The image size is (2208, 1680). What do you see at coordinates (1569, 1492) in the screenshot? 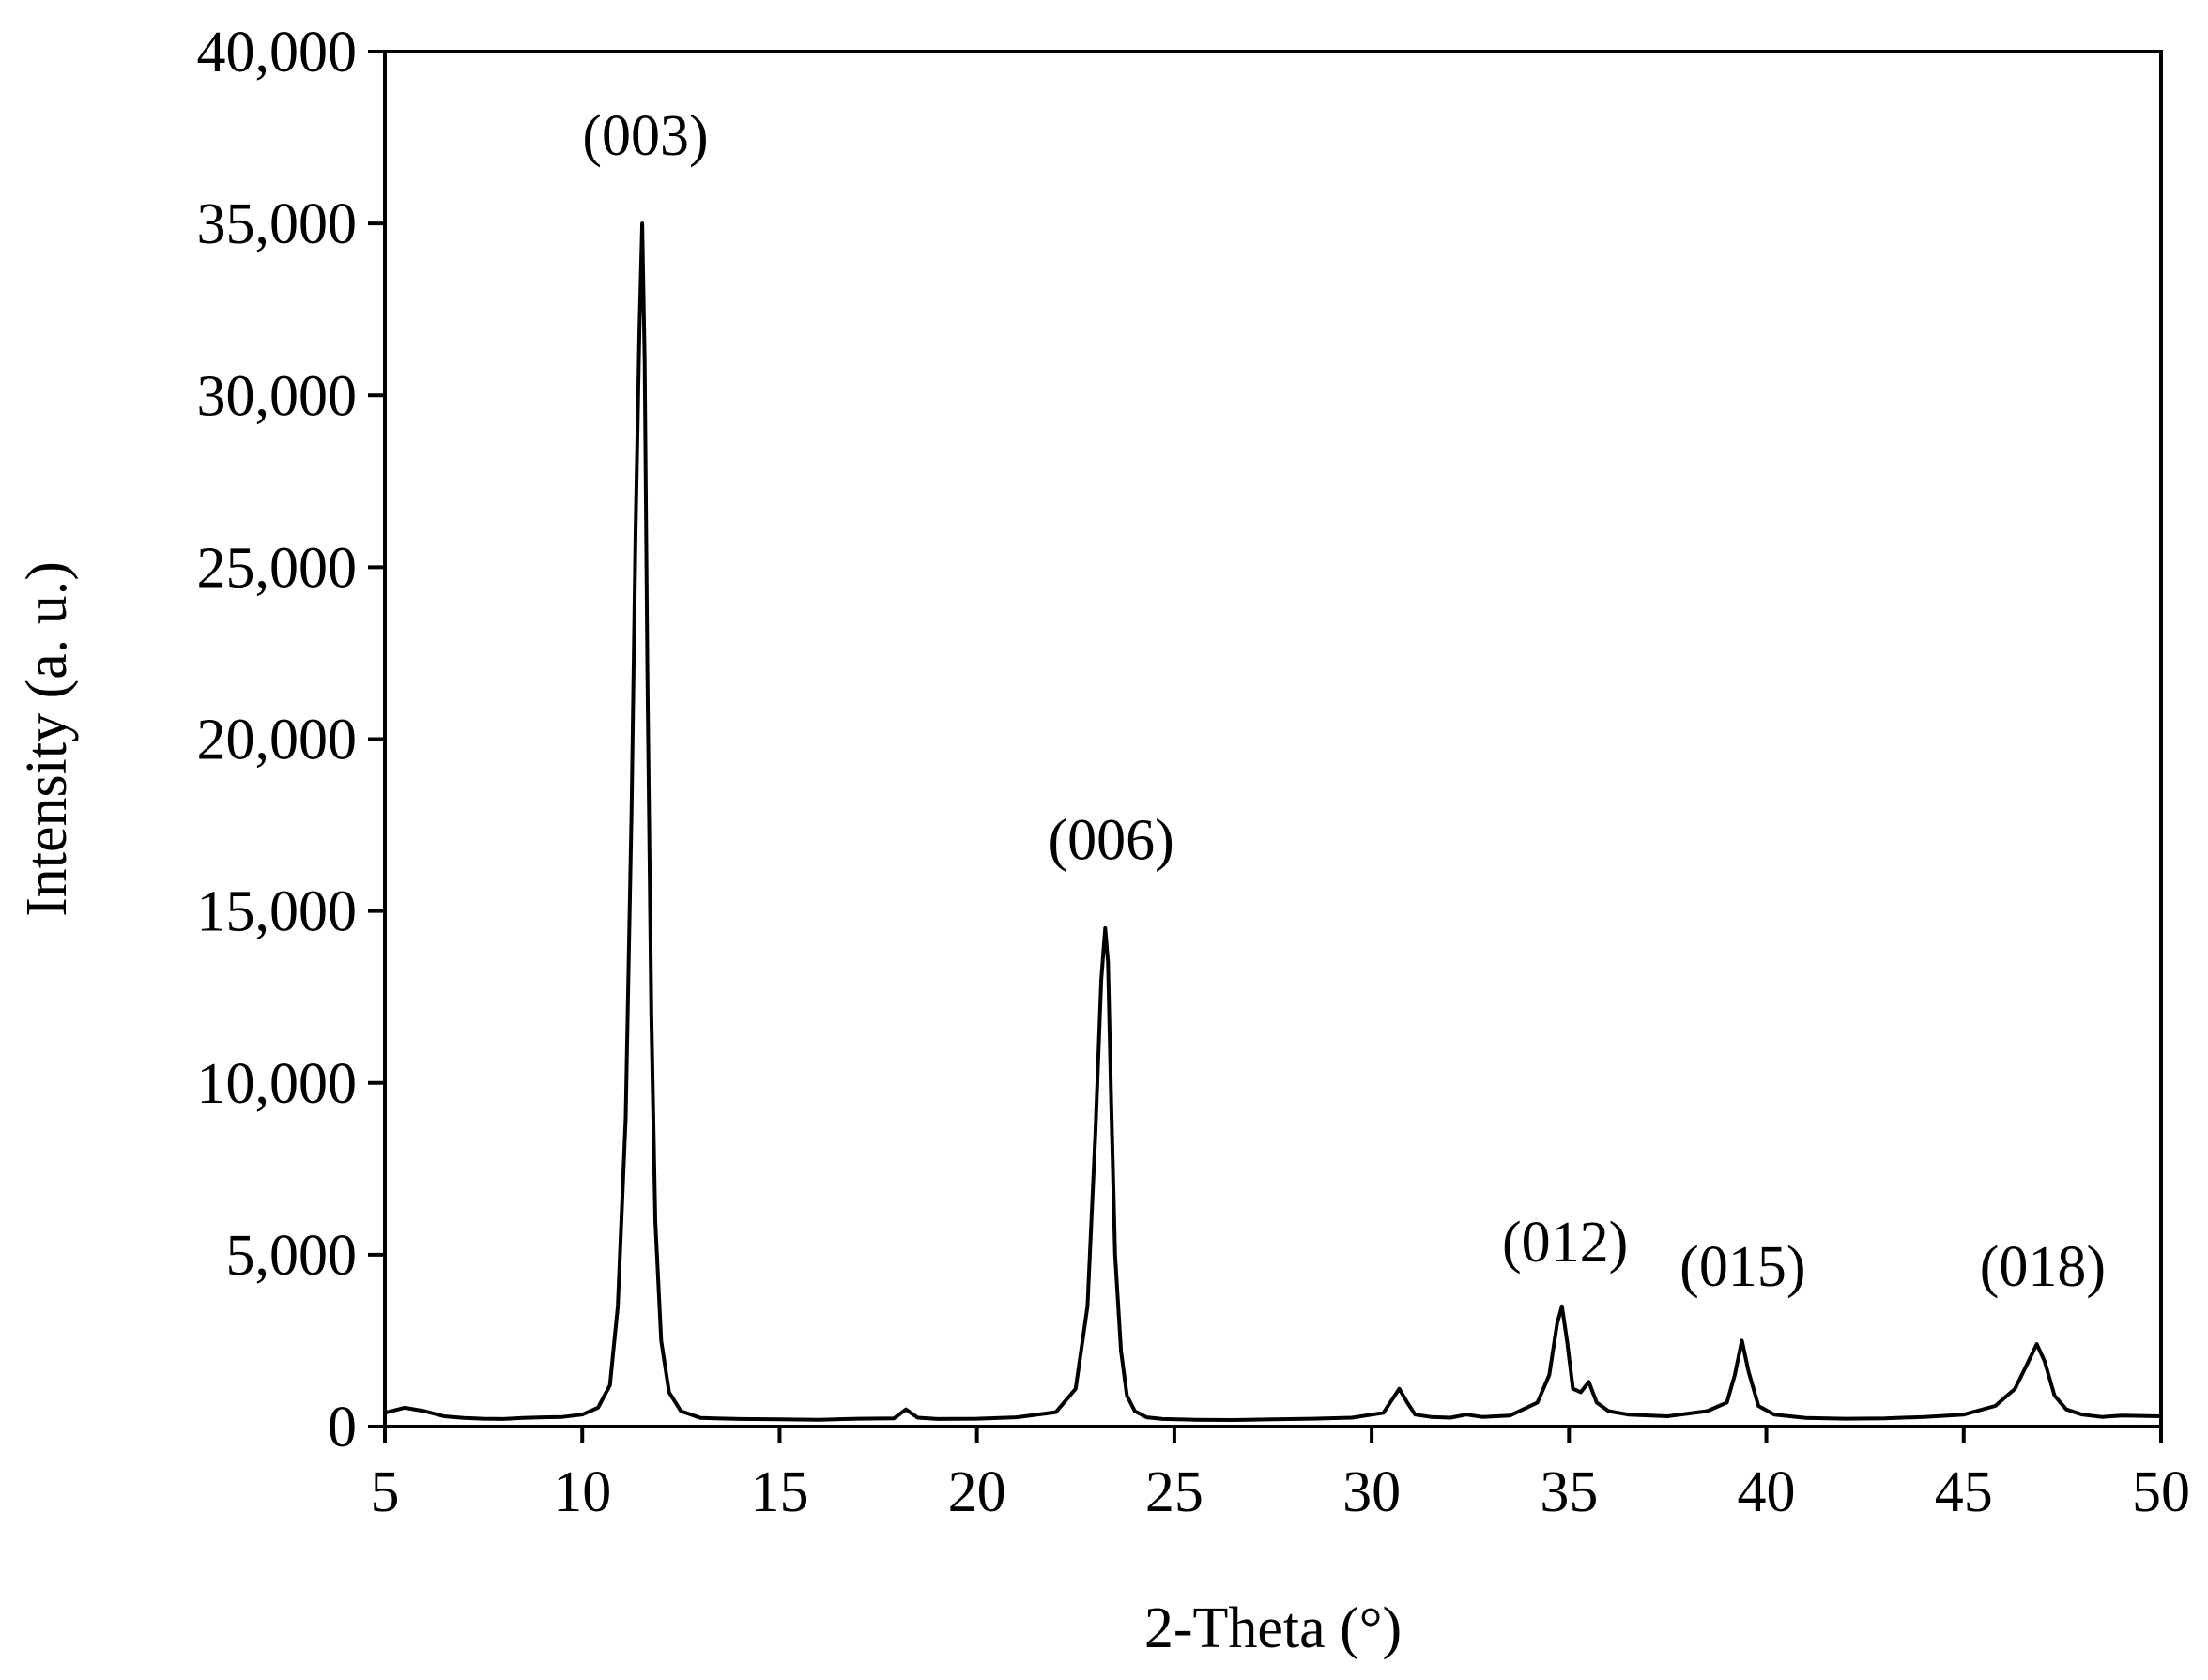
I see `x-tick-label: 35` at bounding box center [1569, 1492].